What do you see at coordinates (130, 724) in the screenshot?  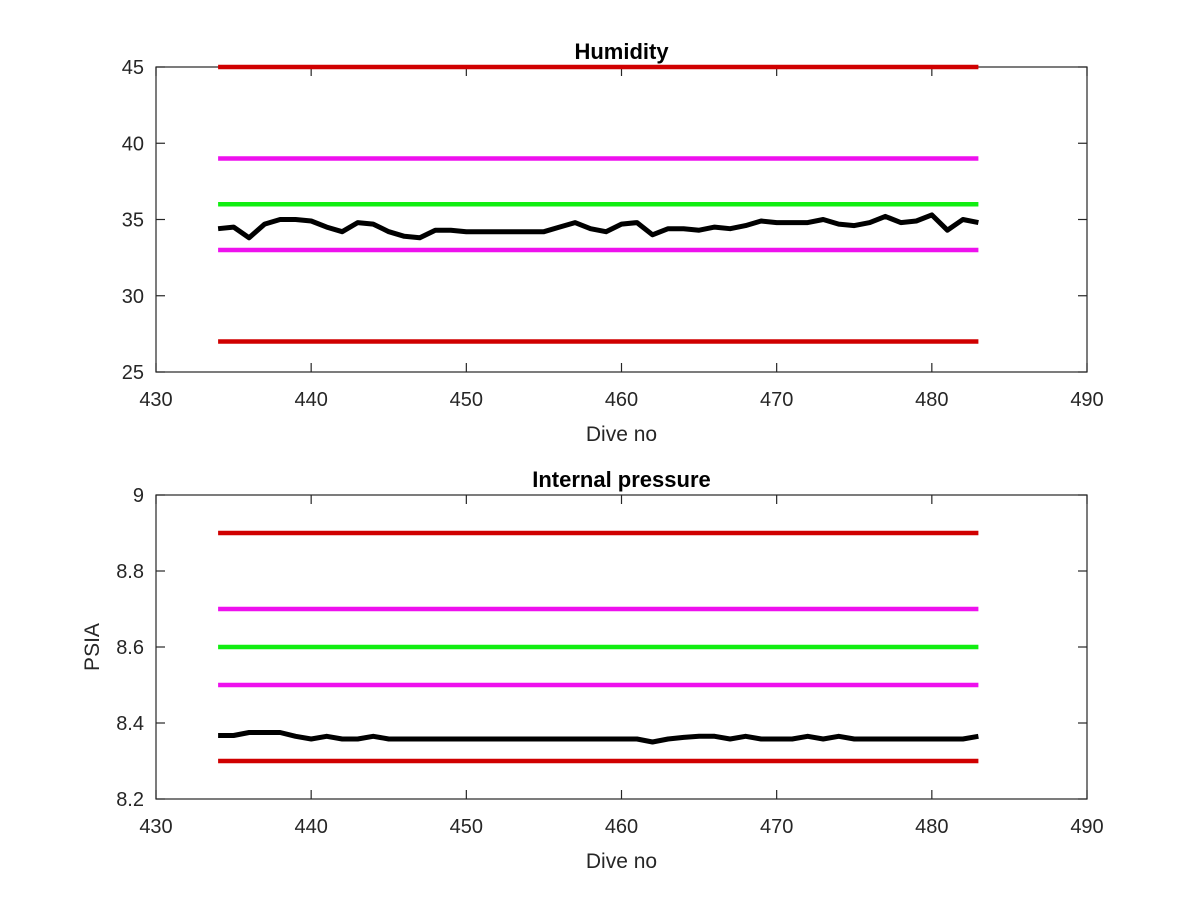 I see `y-tick-label: 8.4` at bounding box center [130, 724].